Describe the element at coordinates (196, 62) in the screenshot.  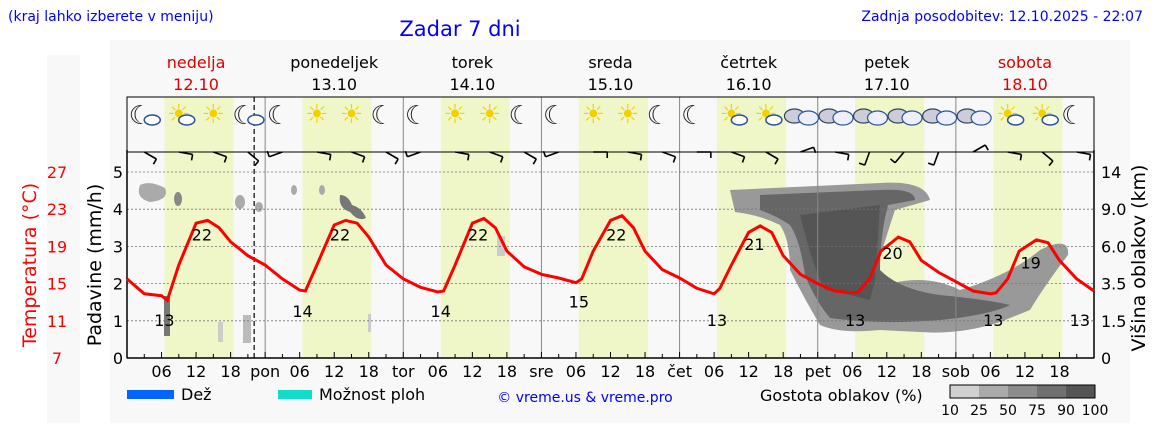
I see `day-name: nedelja` at that location.